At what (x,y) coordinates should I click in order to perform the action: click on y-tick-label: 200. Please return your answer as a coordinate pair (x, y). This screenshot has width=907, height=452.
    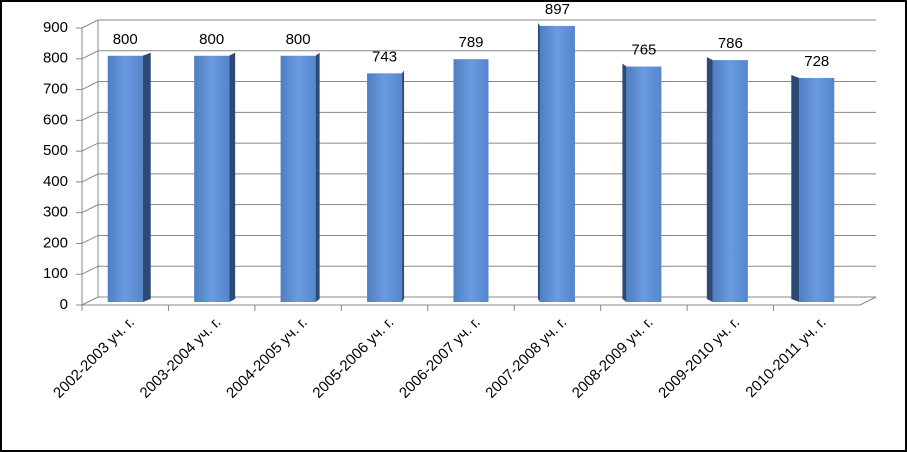
    Looking at the image, I should click on (55, 242).